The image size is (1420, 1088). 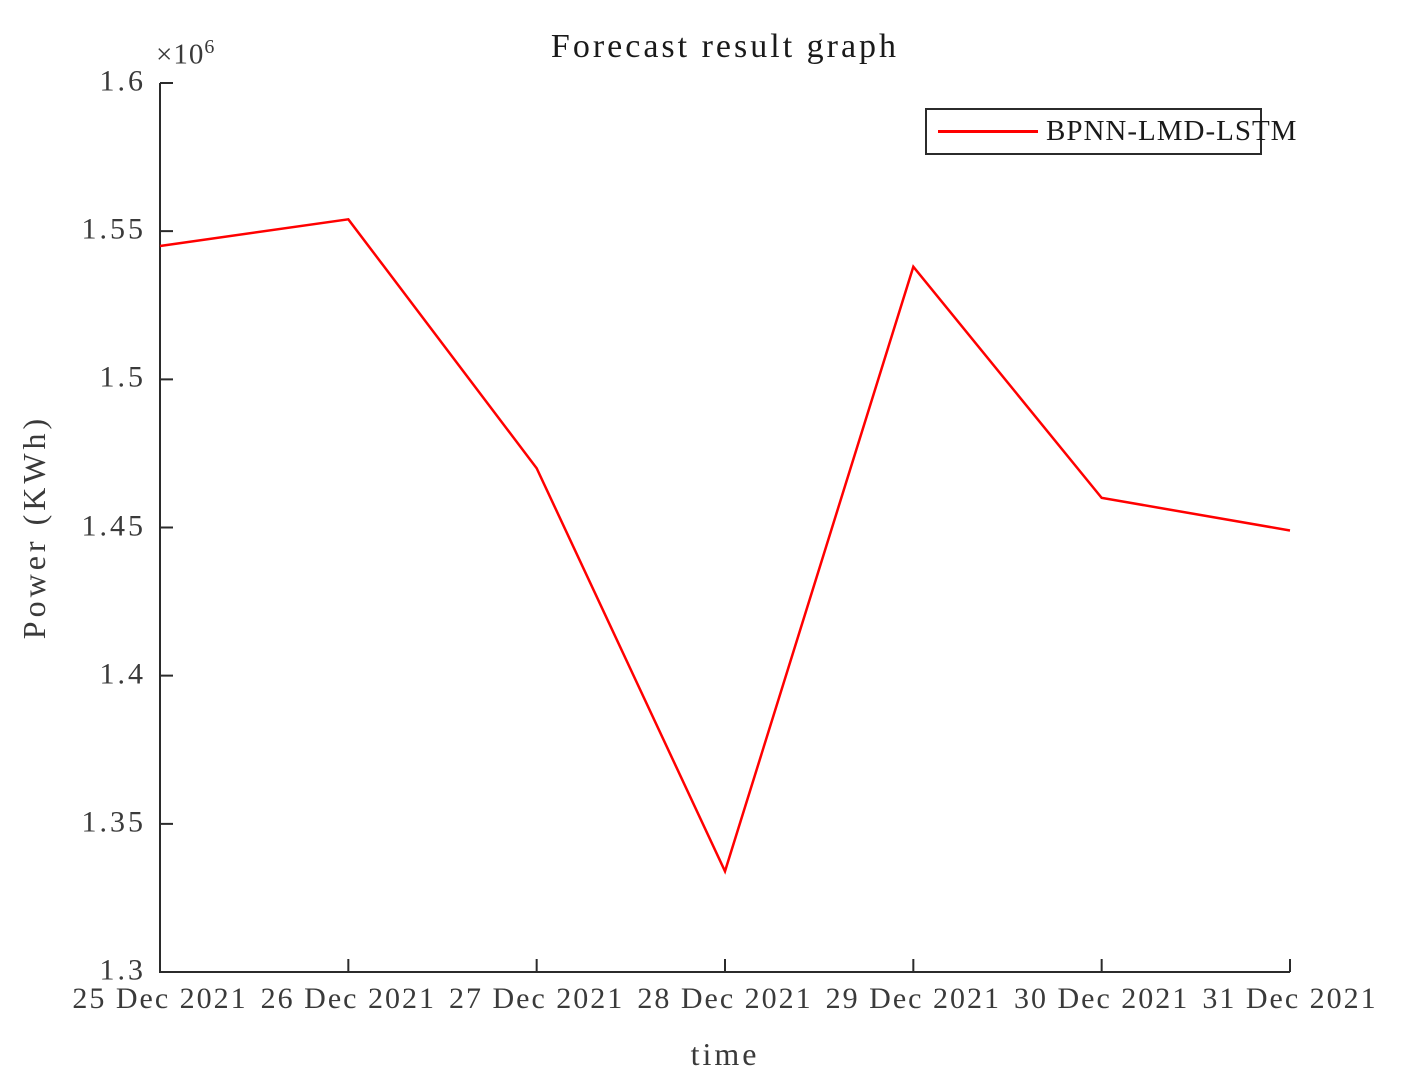 What do you see at coordinates (988, 131) in the screenshot?
I see `legend-line-sample` at bounding box center [988, 131].